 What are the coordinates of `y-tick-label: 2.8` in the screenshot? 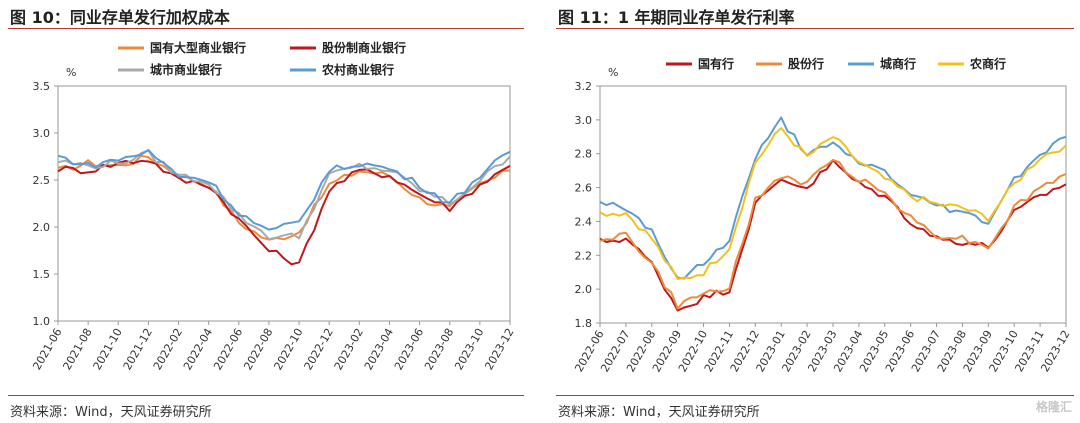 It's located at (584, 154).